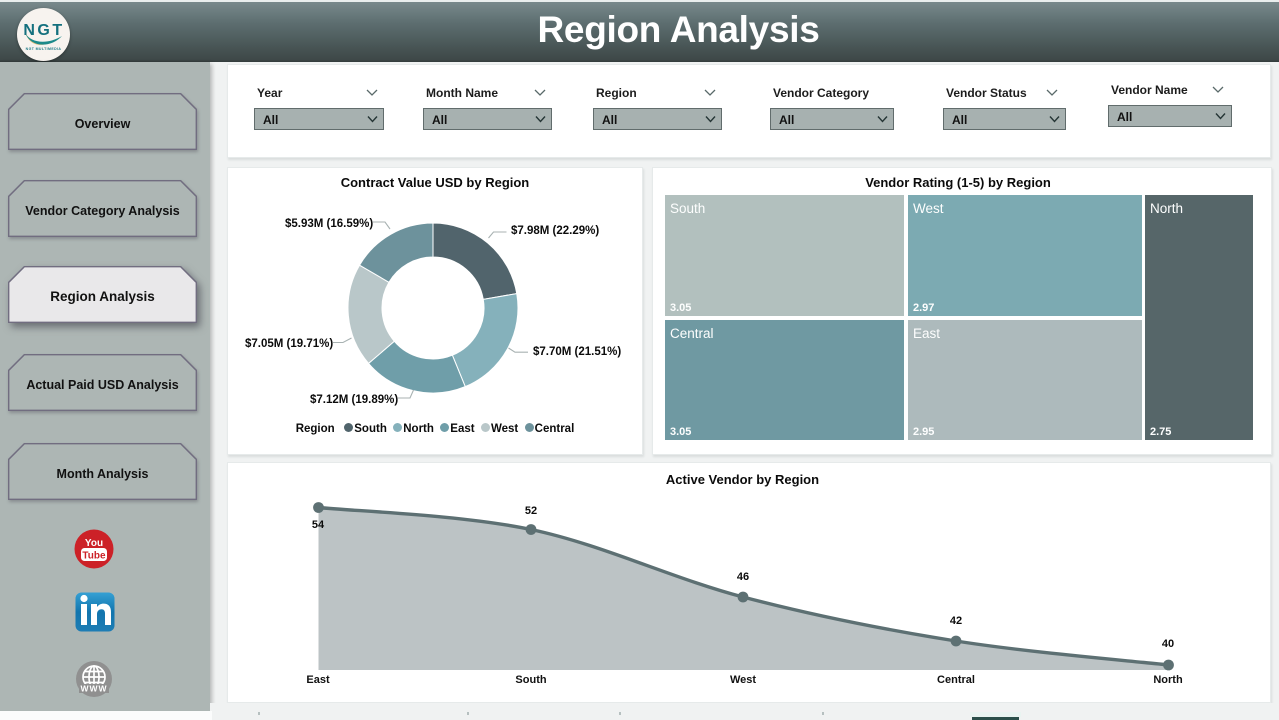  What do you see at coordinates (93, 689) in the screenshot?
I see `svg-text: WWW` at bounding box center [93, 689].